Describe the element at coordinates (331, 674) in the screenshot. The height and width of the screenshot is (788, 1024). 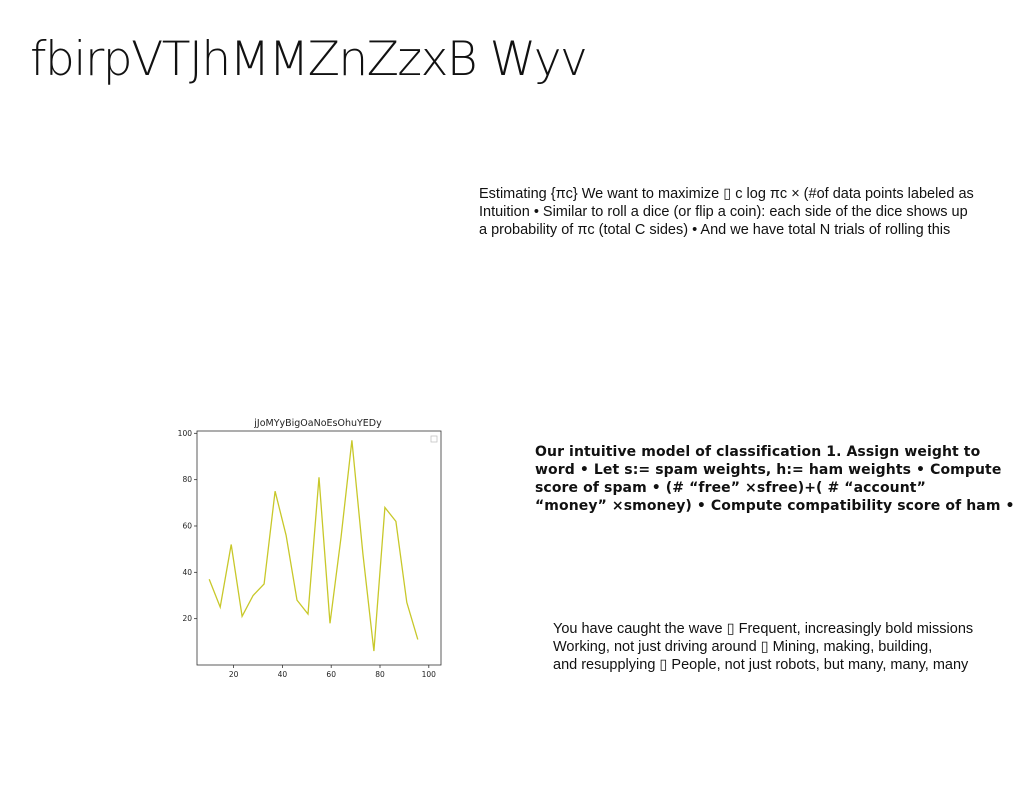
I see `x-tick-label: 60` at that location.